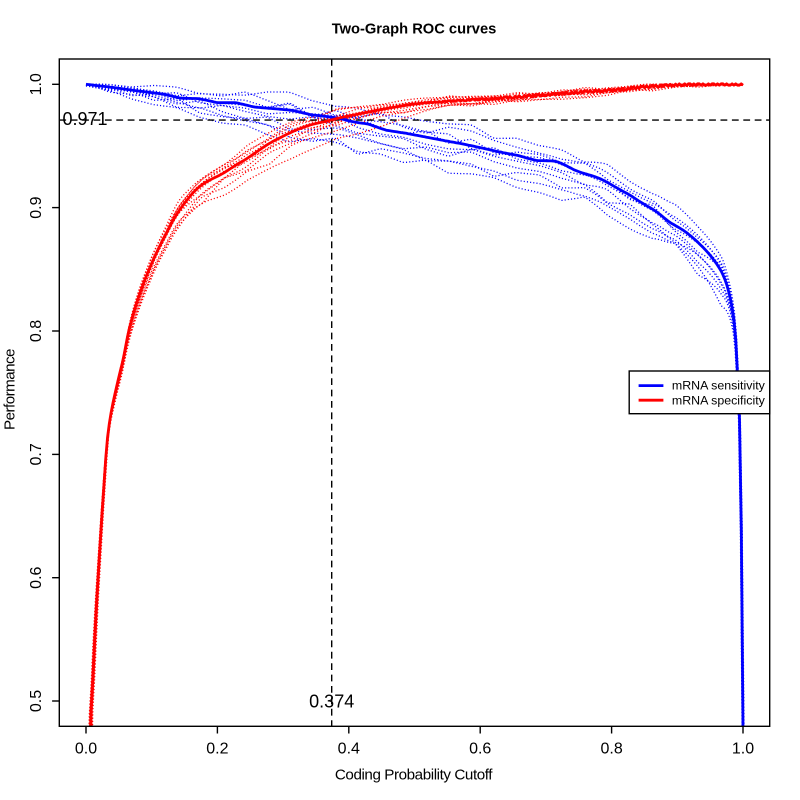  What do you see at coordinates (36, 454) in the screenshot?
I see `svg-text: 0.7` at bounding box center [36, 454].